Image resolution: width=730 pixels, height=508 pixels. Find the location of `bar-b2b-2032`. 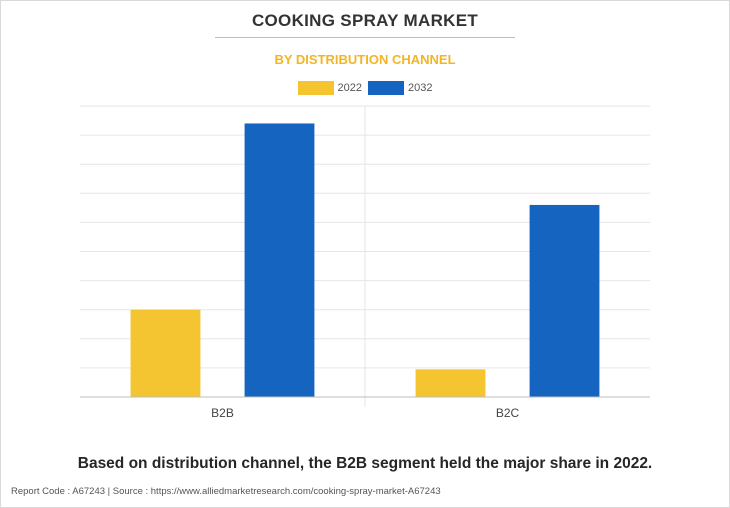

bar-b2b-2032 is located at coordinates (279, 260).